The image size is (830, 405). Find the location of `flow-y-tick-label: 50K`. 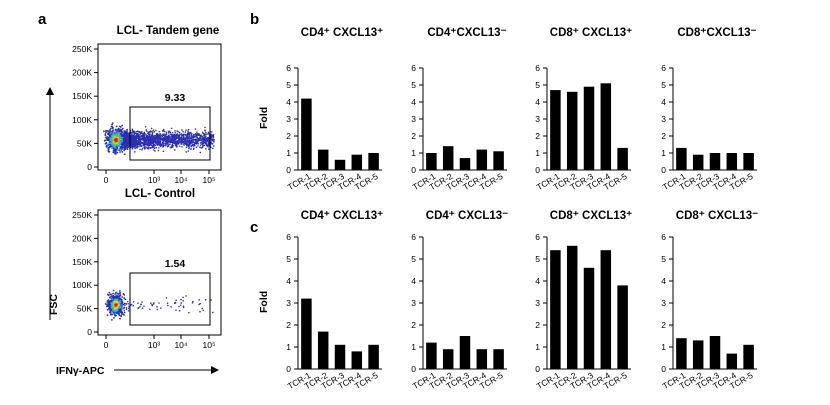

flow-y-tick-label: 50K is located at coordinates (84, 309).